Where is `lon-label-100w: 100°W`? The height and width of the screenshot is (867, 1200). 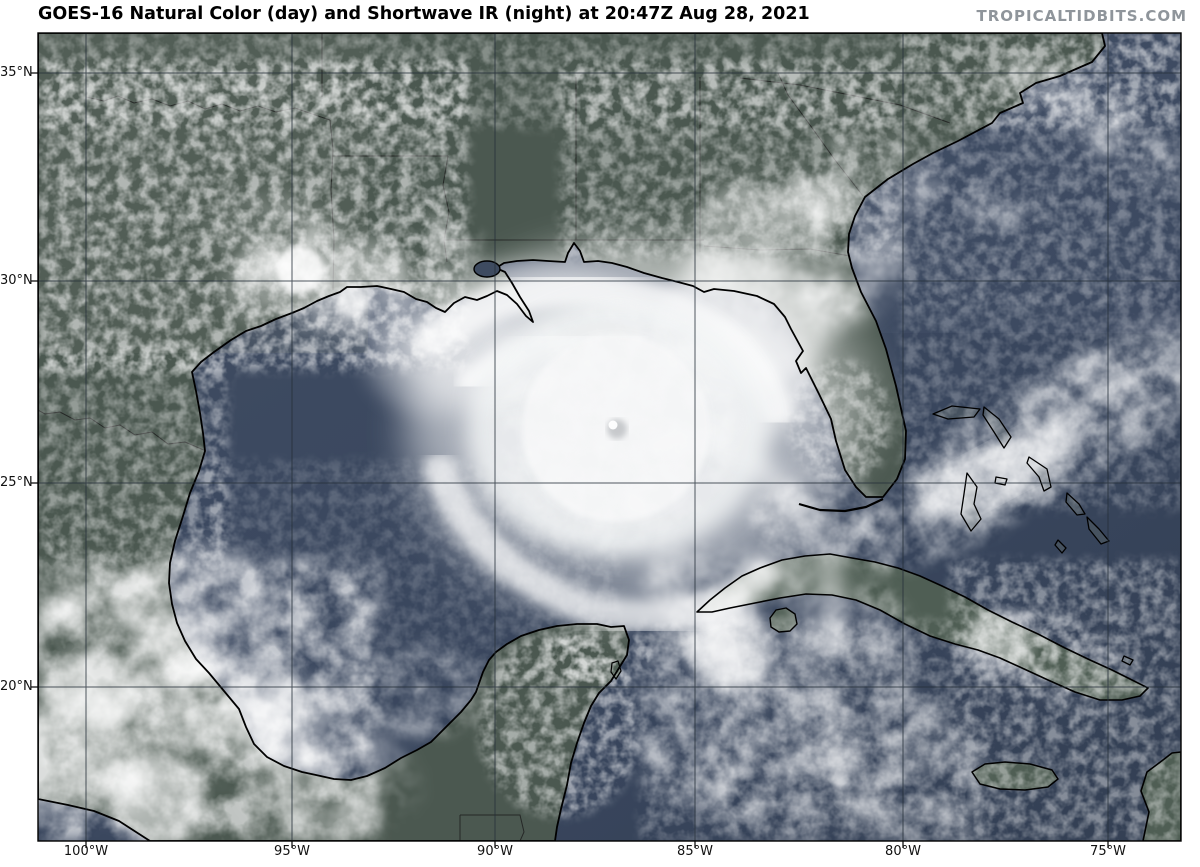 lon-label-100w: 100°W is located at coordinates (86, 851).